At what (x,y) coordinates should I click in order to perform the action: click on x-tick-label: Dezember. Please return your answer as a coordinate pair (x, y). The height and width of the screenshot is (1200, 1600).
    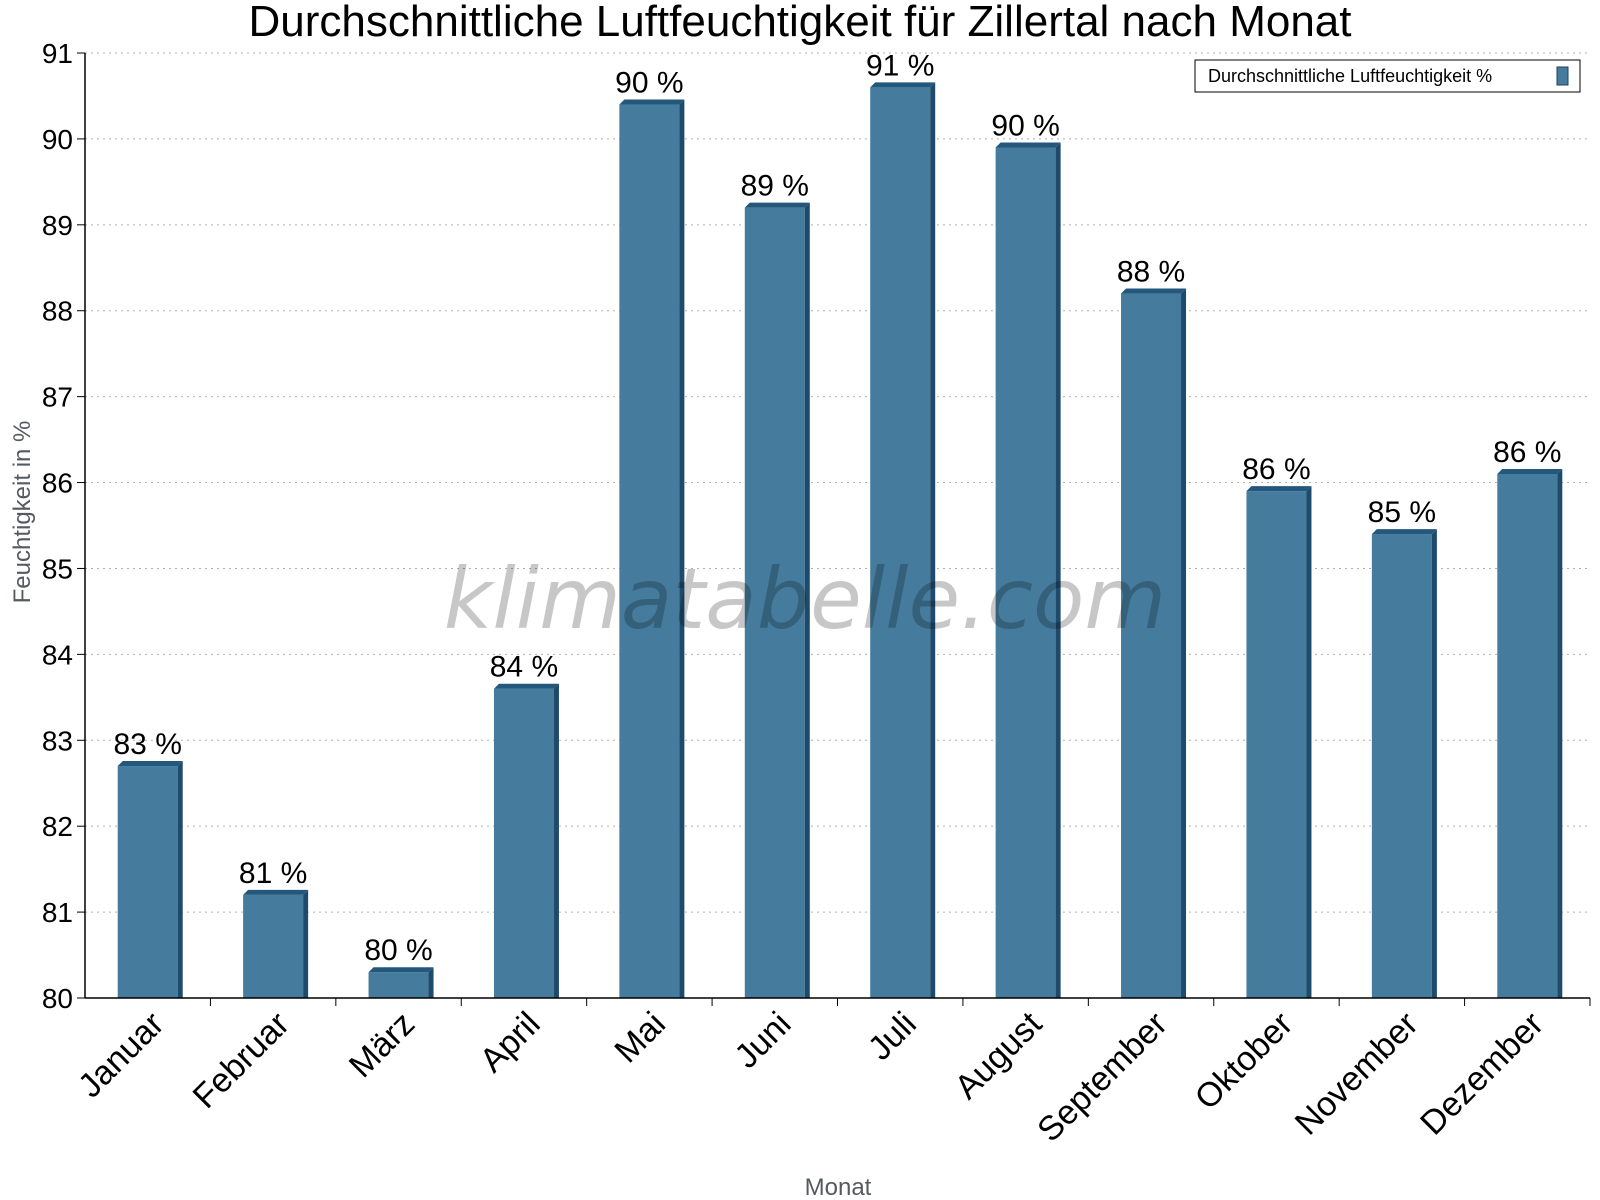
    Looking at the image, I should click on (1482, 1074).